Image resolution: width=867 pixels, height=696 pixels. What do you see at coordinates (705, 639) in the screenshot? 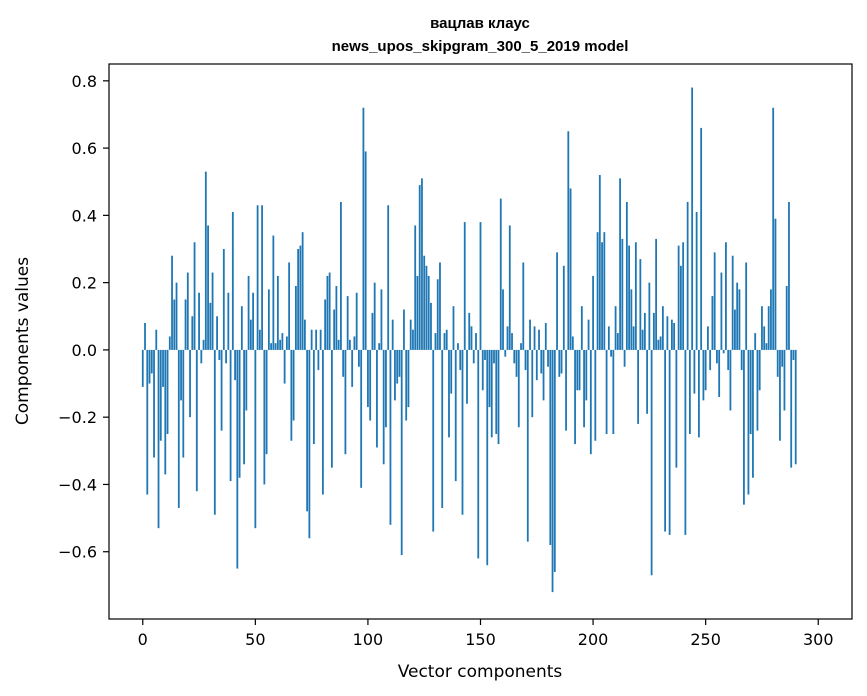
I see `x-tick-label: 250` at bounding box center [705, 639].